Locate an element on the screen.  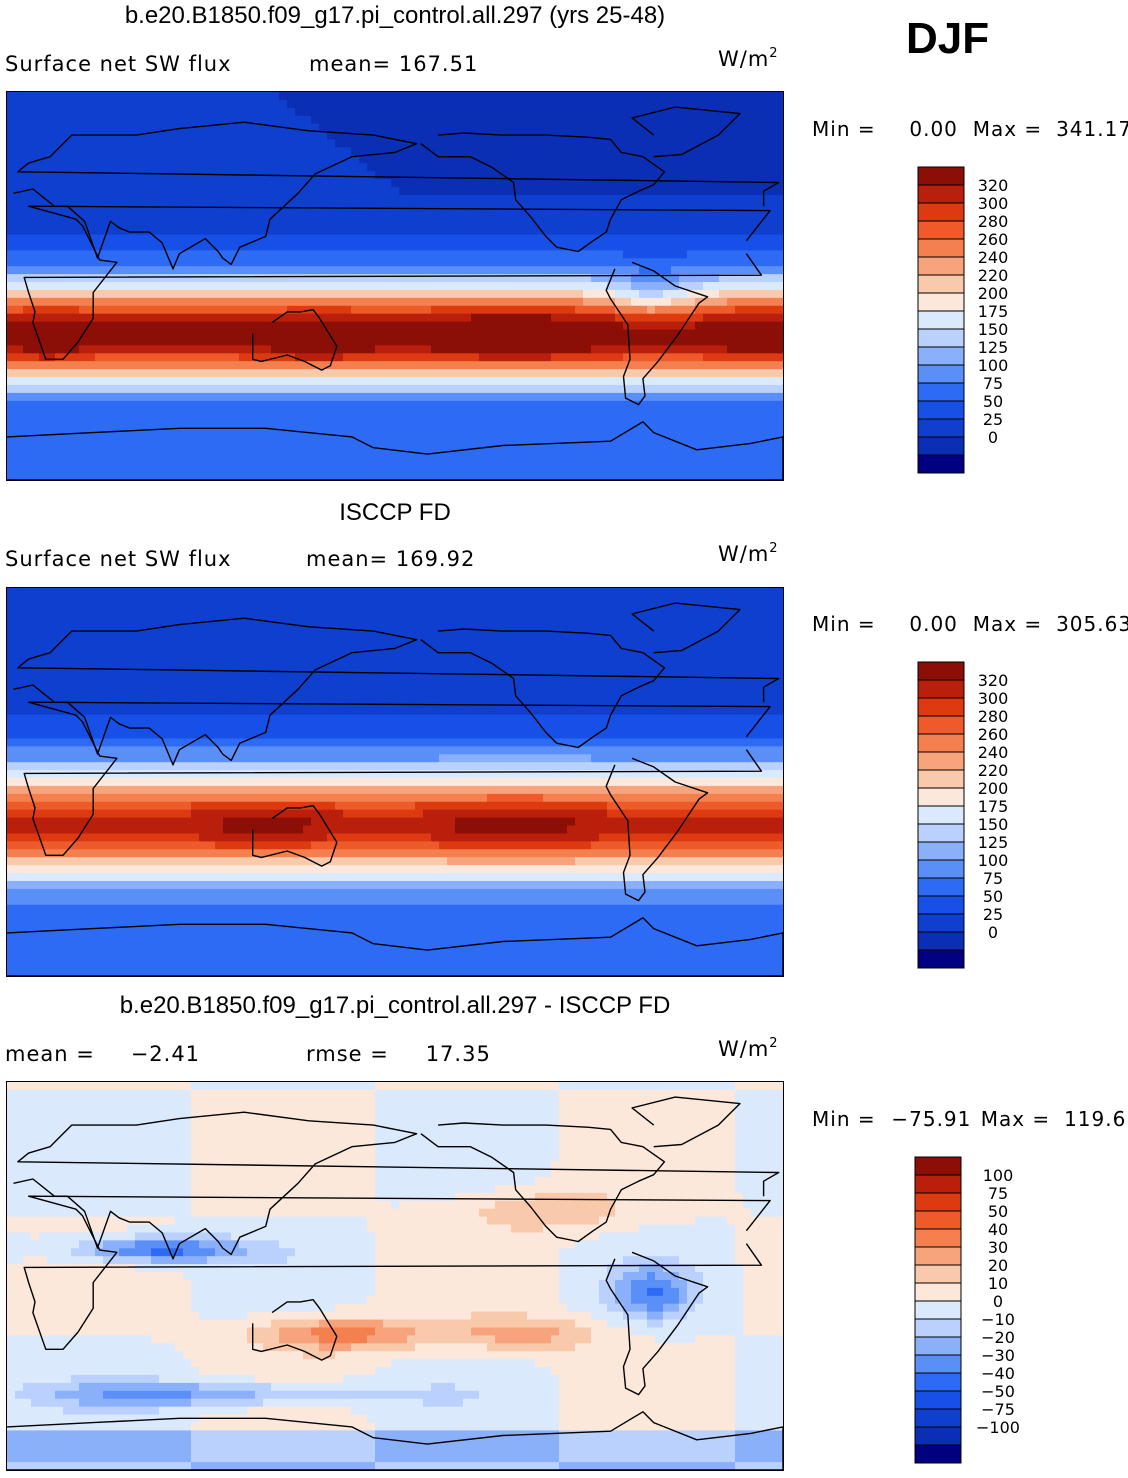
panel3-units: W/m2 is located at coordinates (748, 1048).